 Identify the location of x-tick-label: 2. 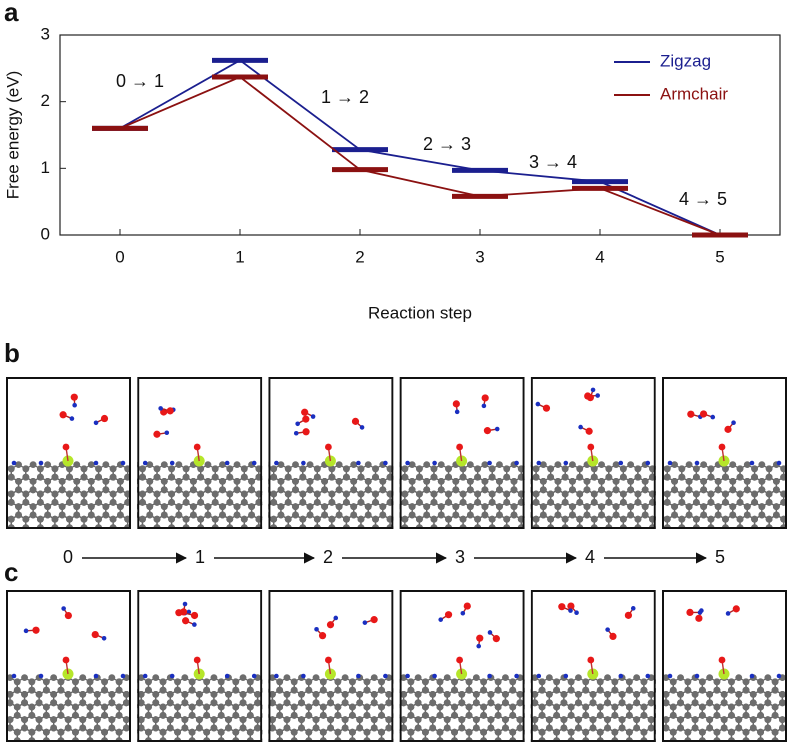
(359, 256).